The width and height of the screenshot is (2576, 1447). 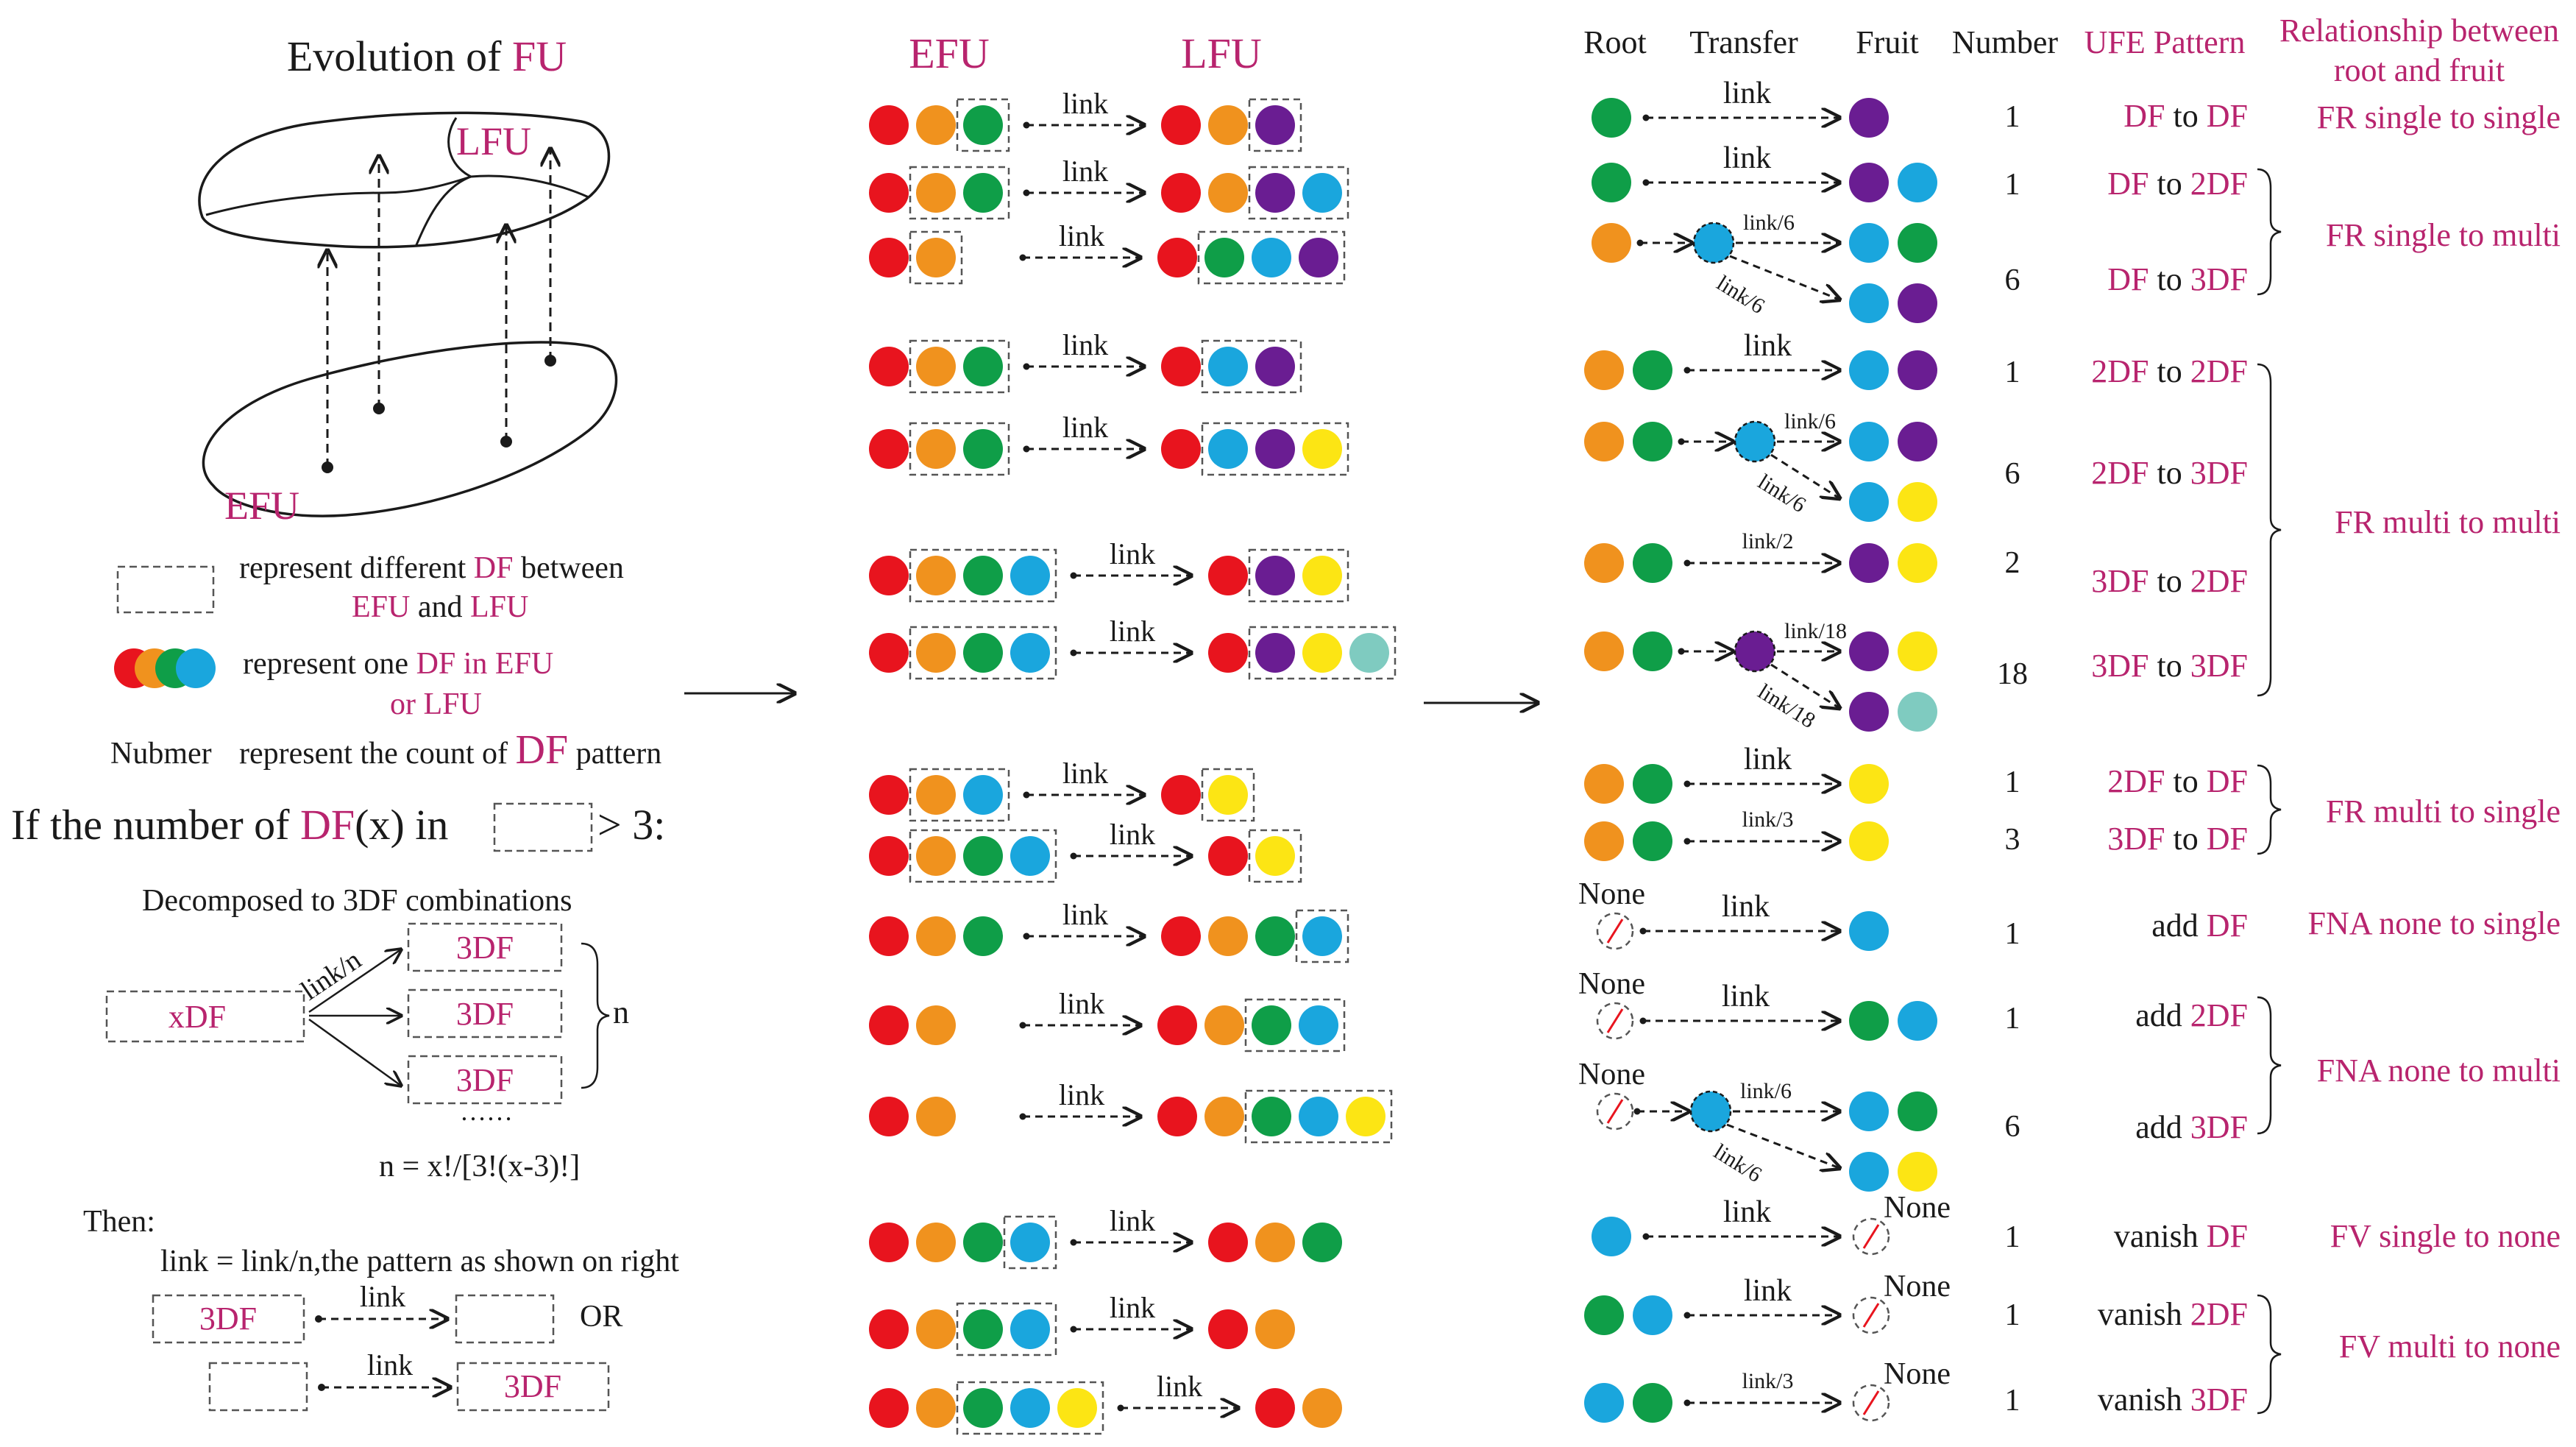 I want to click on relationship-text: single to none, so click(x=2466, y=1236).